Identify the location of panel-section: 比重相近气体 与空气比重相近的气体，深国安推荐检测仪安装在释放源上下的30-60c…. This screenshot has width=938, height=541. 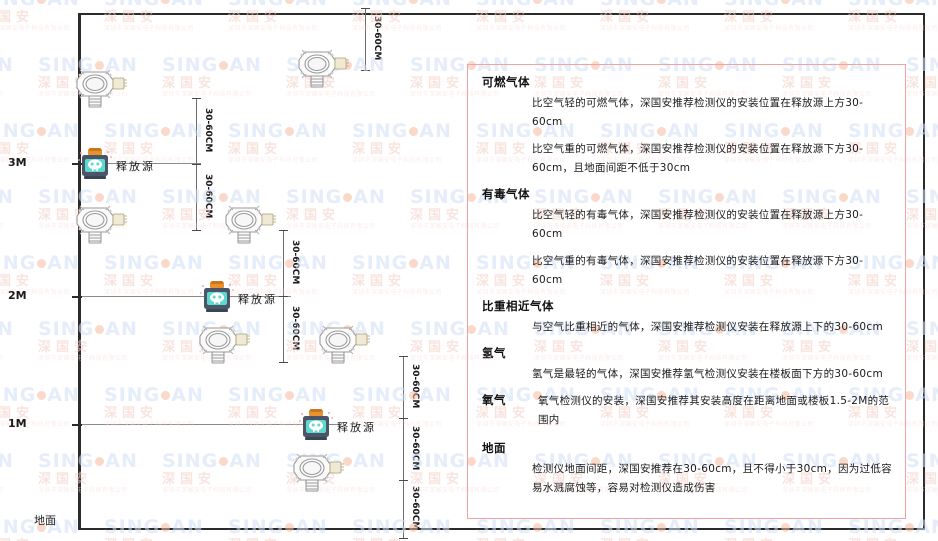
(687, 317).